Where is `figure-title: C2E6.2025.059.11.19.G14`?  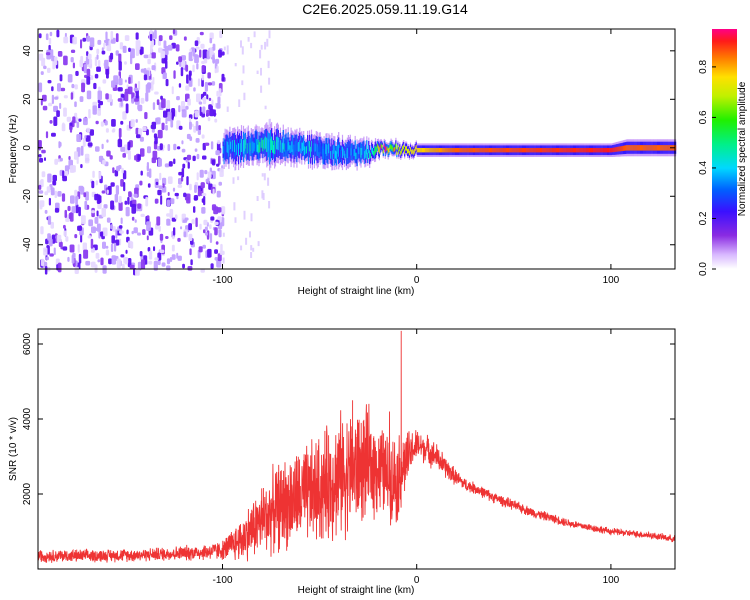
figure-title: C2E6.2025.059.11.19.G14 is located at coordinates (385, 9).